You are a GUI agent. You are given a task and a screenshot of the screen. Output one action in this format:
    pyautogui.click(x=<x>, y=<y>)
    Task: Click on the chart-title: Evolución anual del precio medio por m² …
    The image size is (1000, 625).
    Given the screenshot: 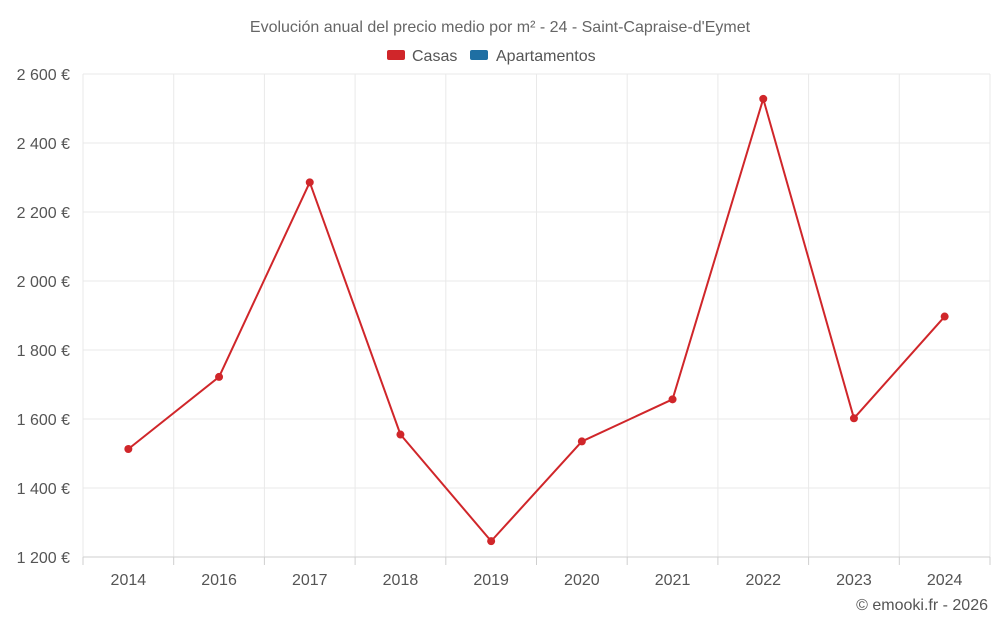 What is the action you would take?
    pyautogui.click(x=500, y=27)
    